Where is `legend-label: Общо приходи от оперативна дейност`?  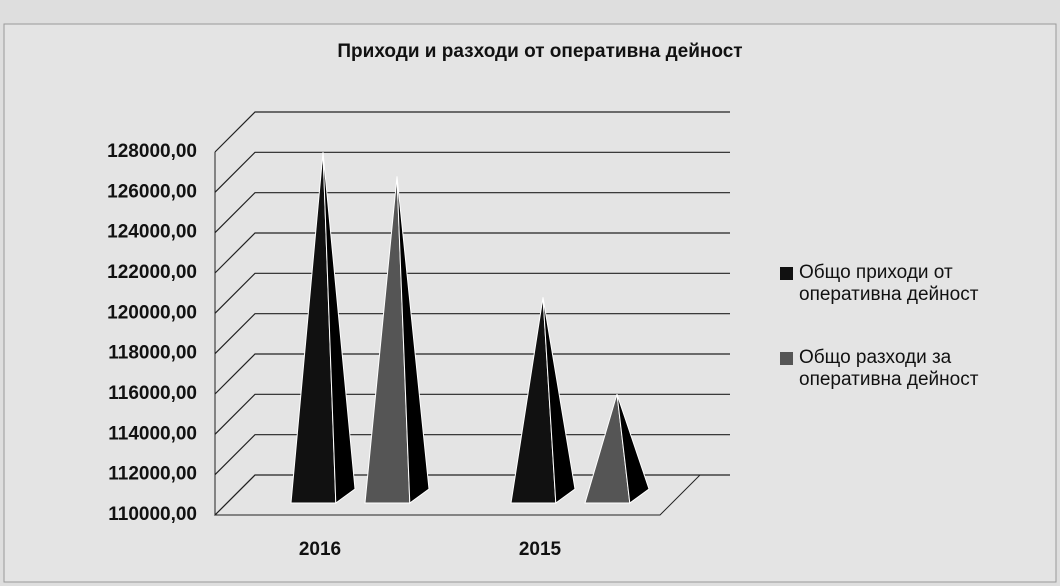
legend-label: Общо приходи от оперативна дейност is located at coordinates (889, 283).